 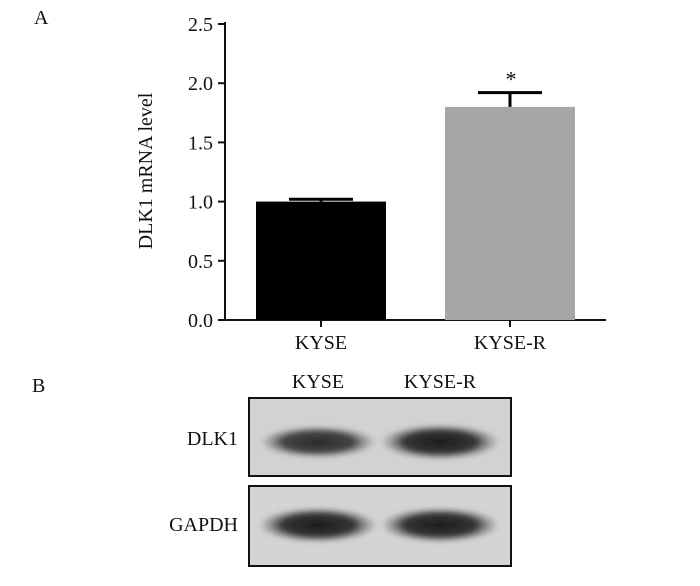 I want to click on significance-marker: *, so click(x=511, y=79).